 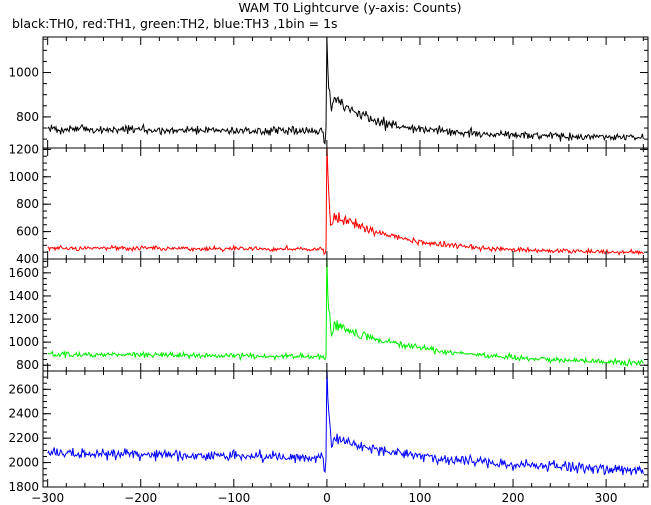 I want to click on y-tick-label: 2400, so click(x=23, y=414).